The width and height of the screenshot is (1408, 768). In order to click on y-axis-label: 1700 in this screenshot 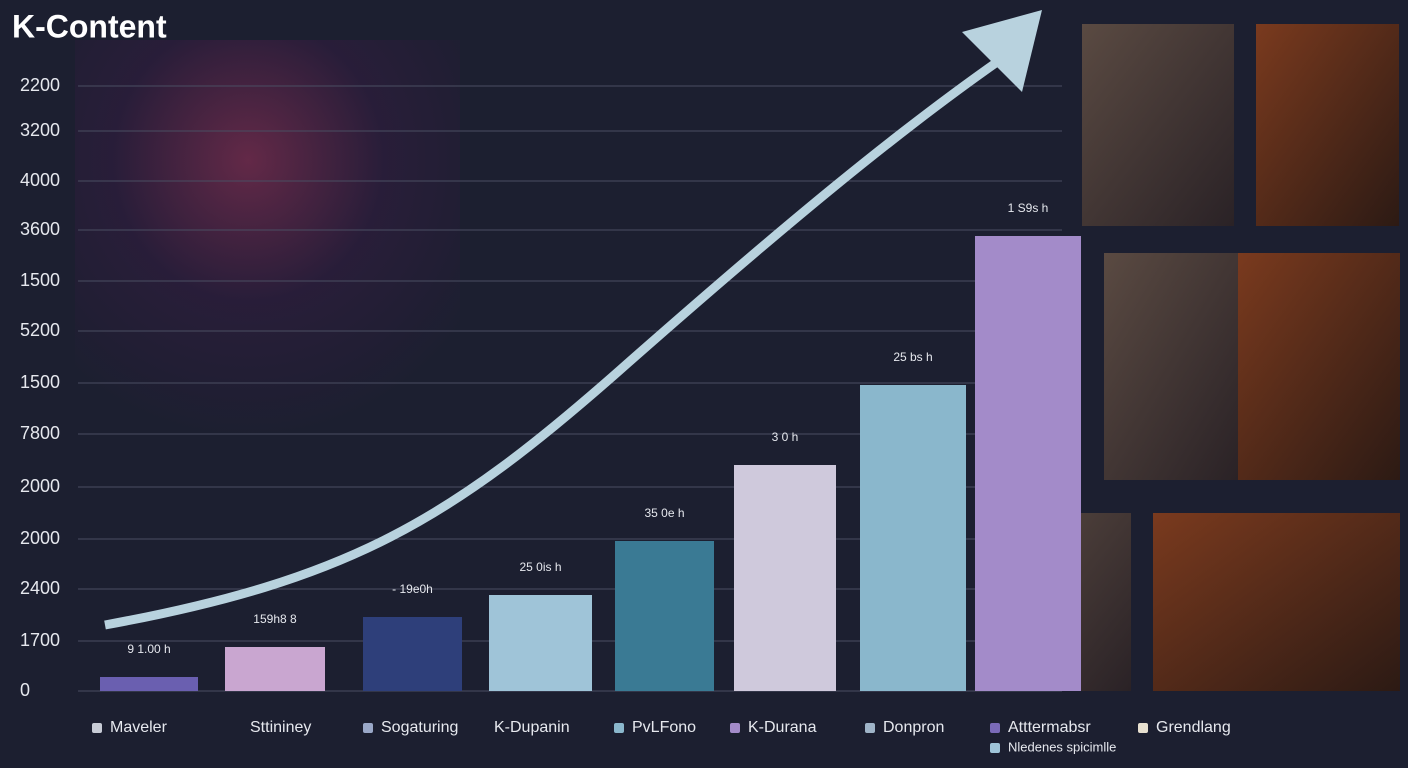, I will do `click(40, 640)`.